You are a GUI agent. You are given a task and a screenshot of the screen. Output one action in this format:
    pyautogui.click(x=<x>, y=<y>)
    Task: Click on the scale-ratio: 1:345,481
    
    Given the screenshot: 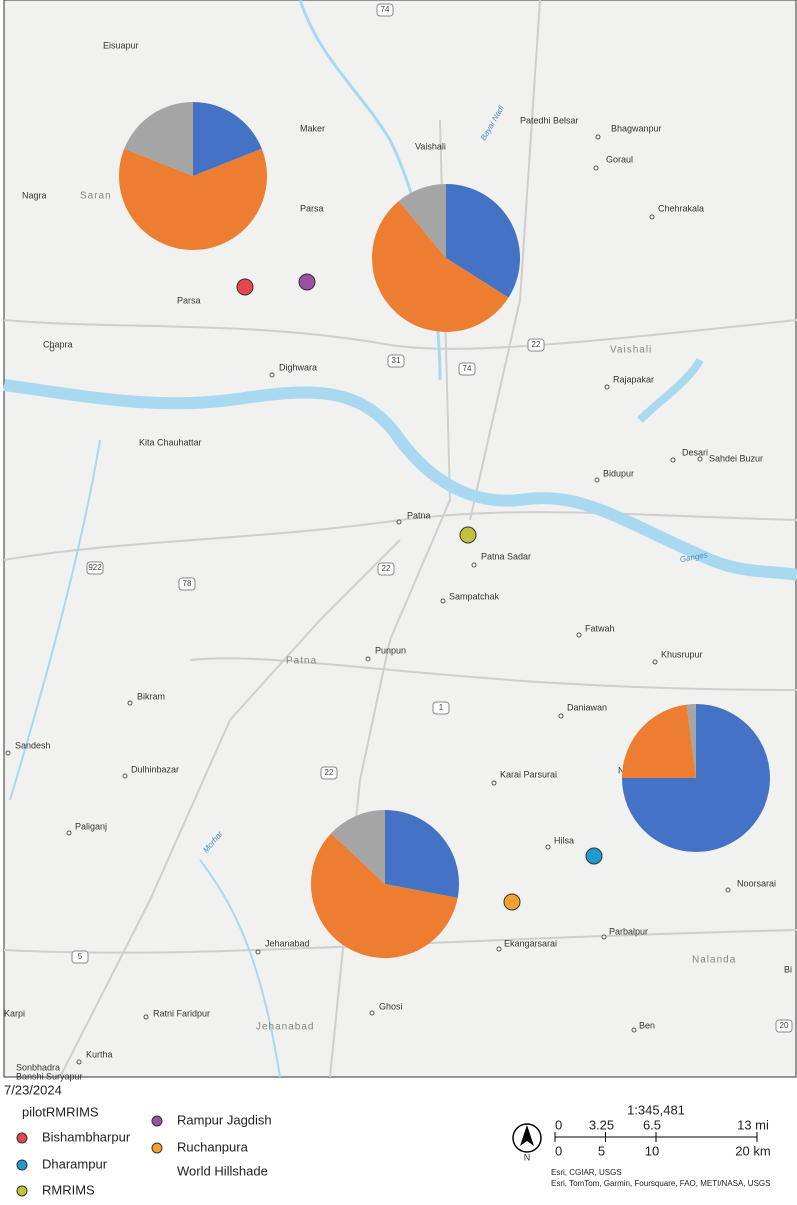 What is the action you would take?
    pyautogui.click(x=656, y=1109)
    